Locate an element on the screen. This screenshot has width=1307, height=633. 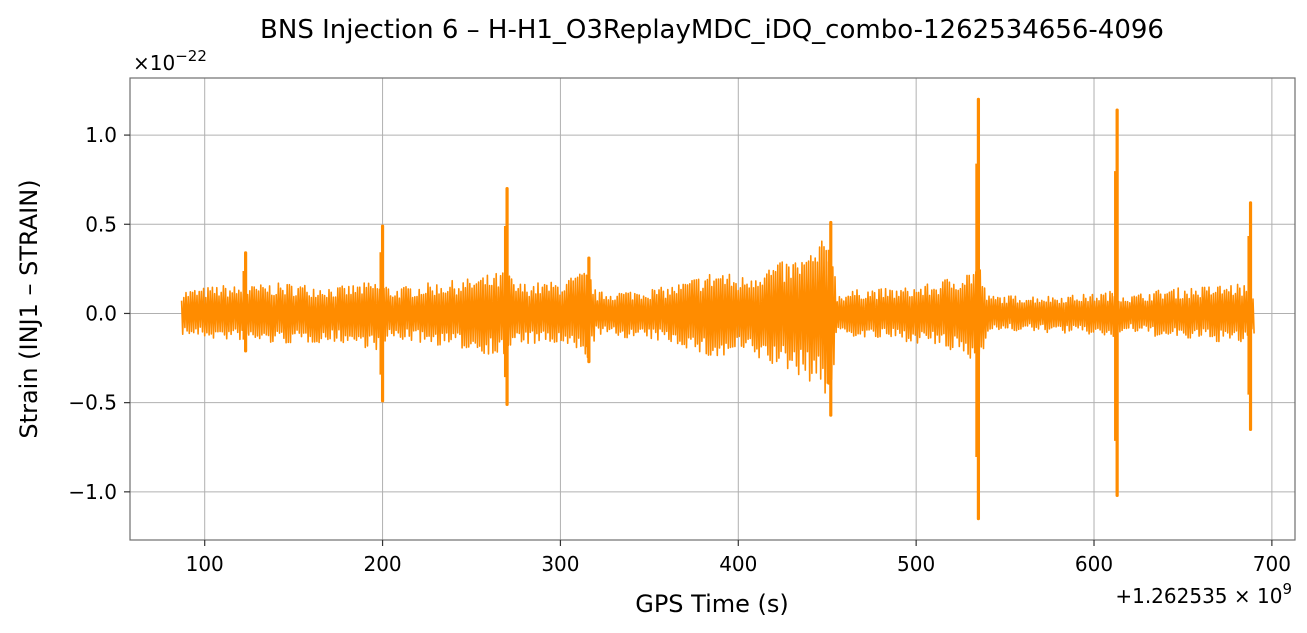
y-tick-label: 1.0 is located at coordinates (101, 135).